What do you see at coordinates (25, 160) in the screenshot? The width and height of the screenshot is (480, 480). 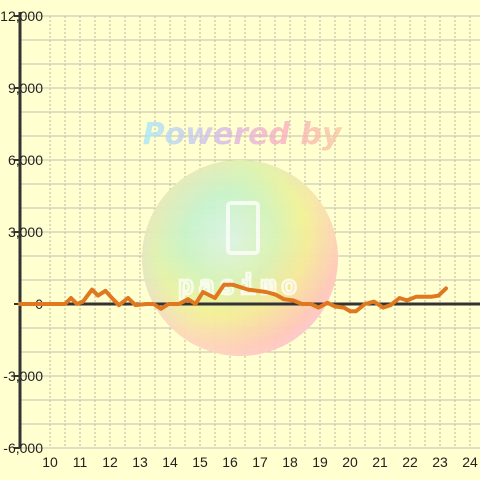 I see `y-tick-label: 6,000` at bounding box center [25, 160].